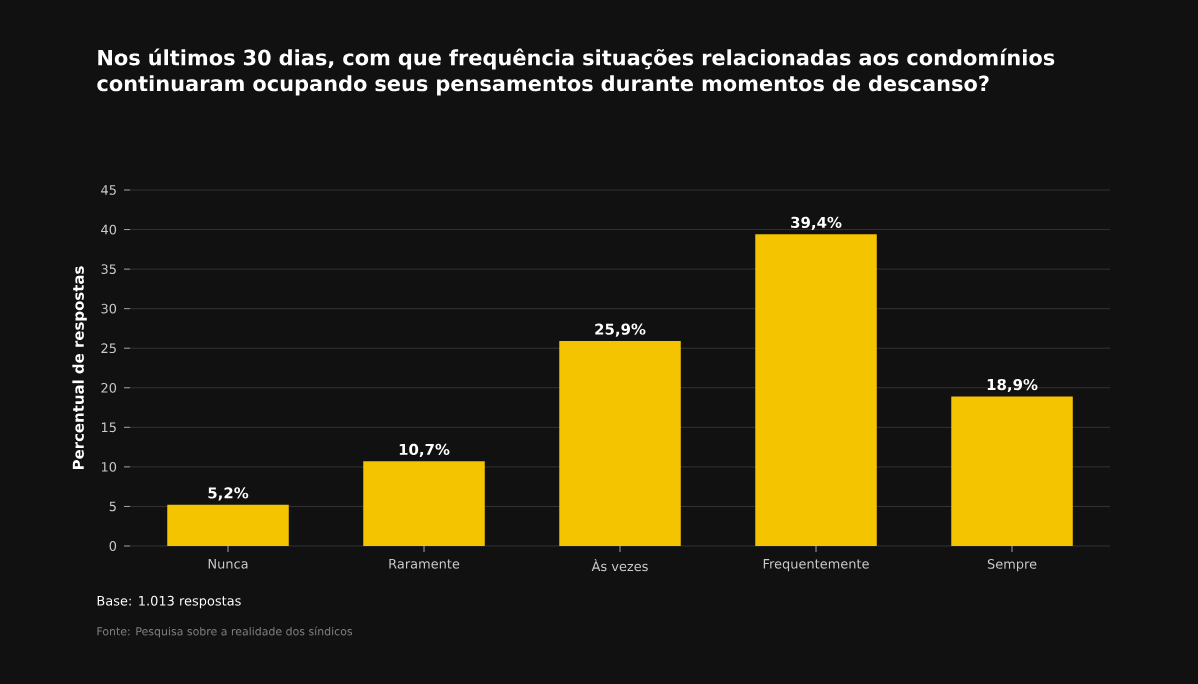  Describe the element at coordinates (576, 72) in the screenshot. I see `chart-title: Nos últimos 30 dias, com que frequência situações relacionadas aos condomínios continuaram ocupando seus pensamentos durante momentos de descanso?` at that location.